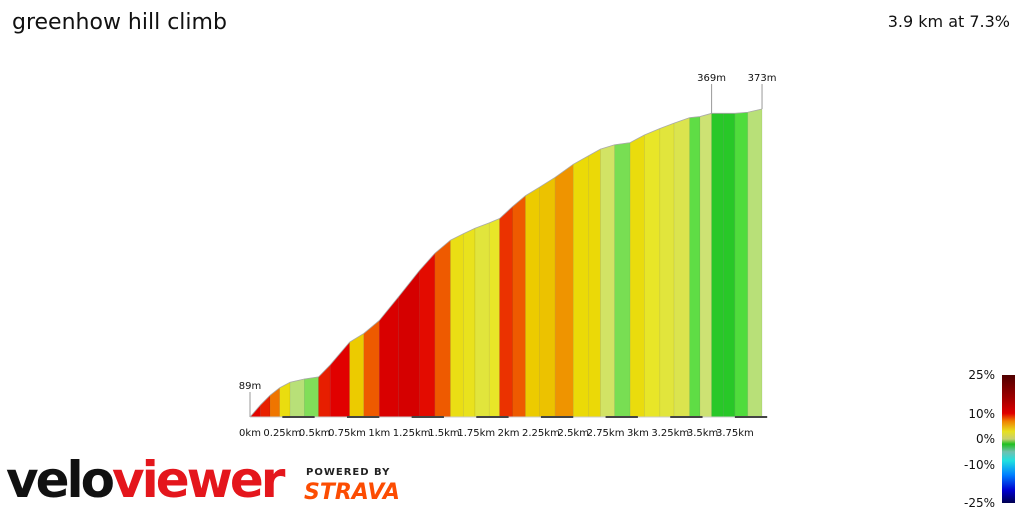 This screenshot has width=1024, height=512. Describe the element at coordinates (145, 480) in the screenshot. I see `veloviewer-logo: veloviewer` at that location.